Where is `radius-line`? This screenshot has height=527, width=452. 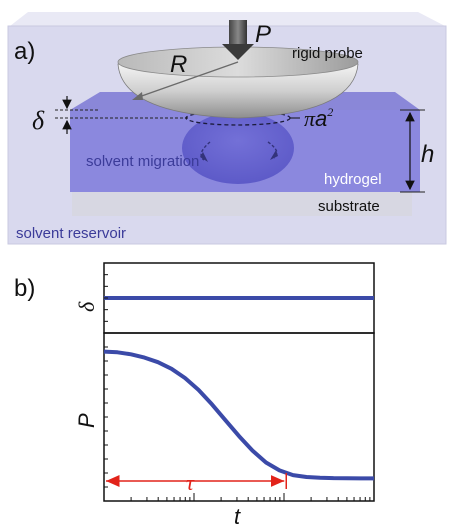 radius-line is located at coordinates (187, 80).